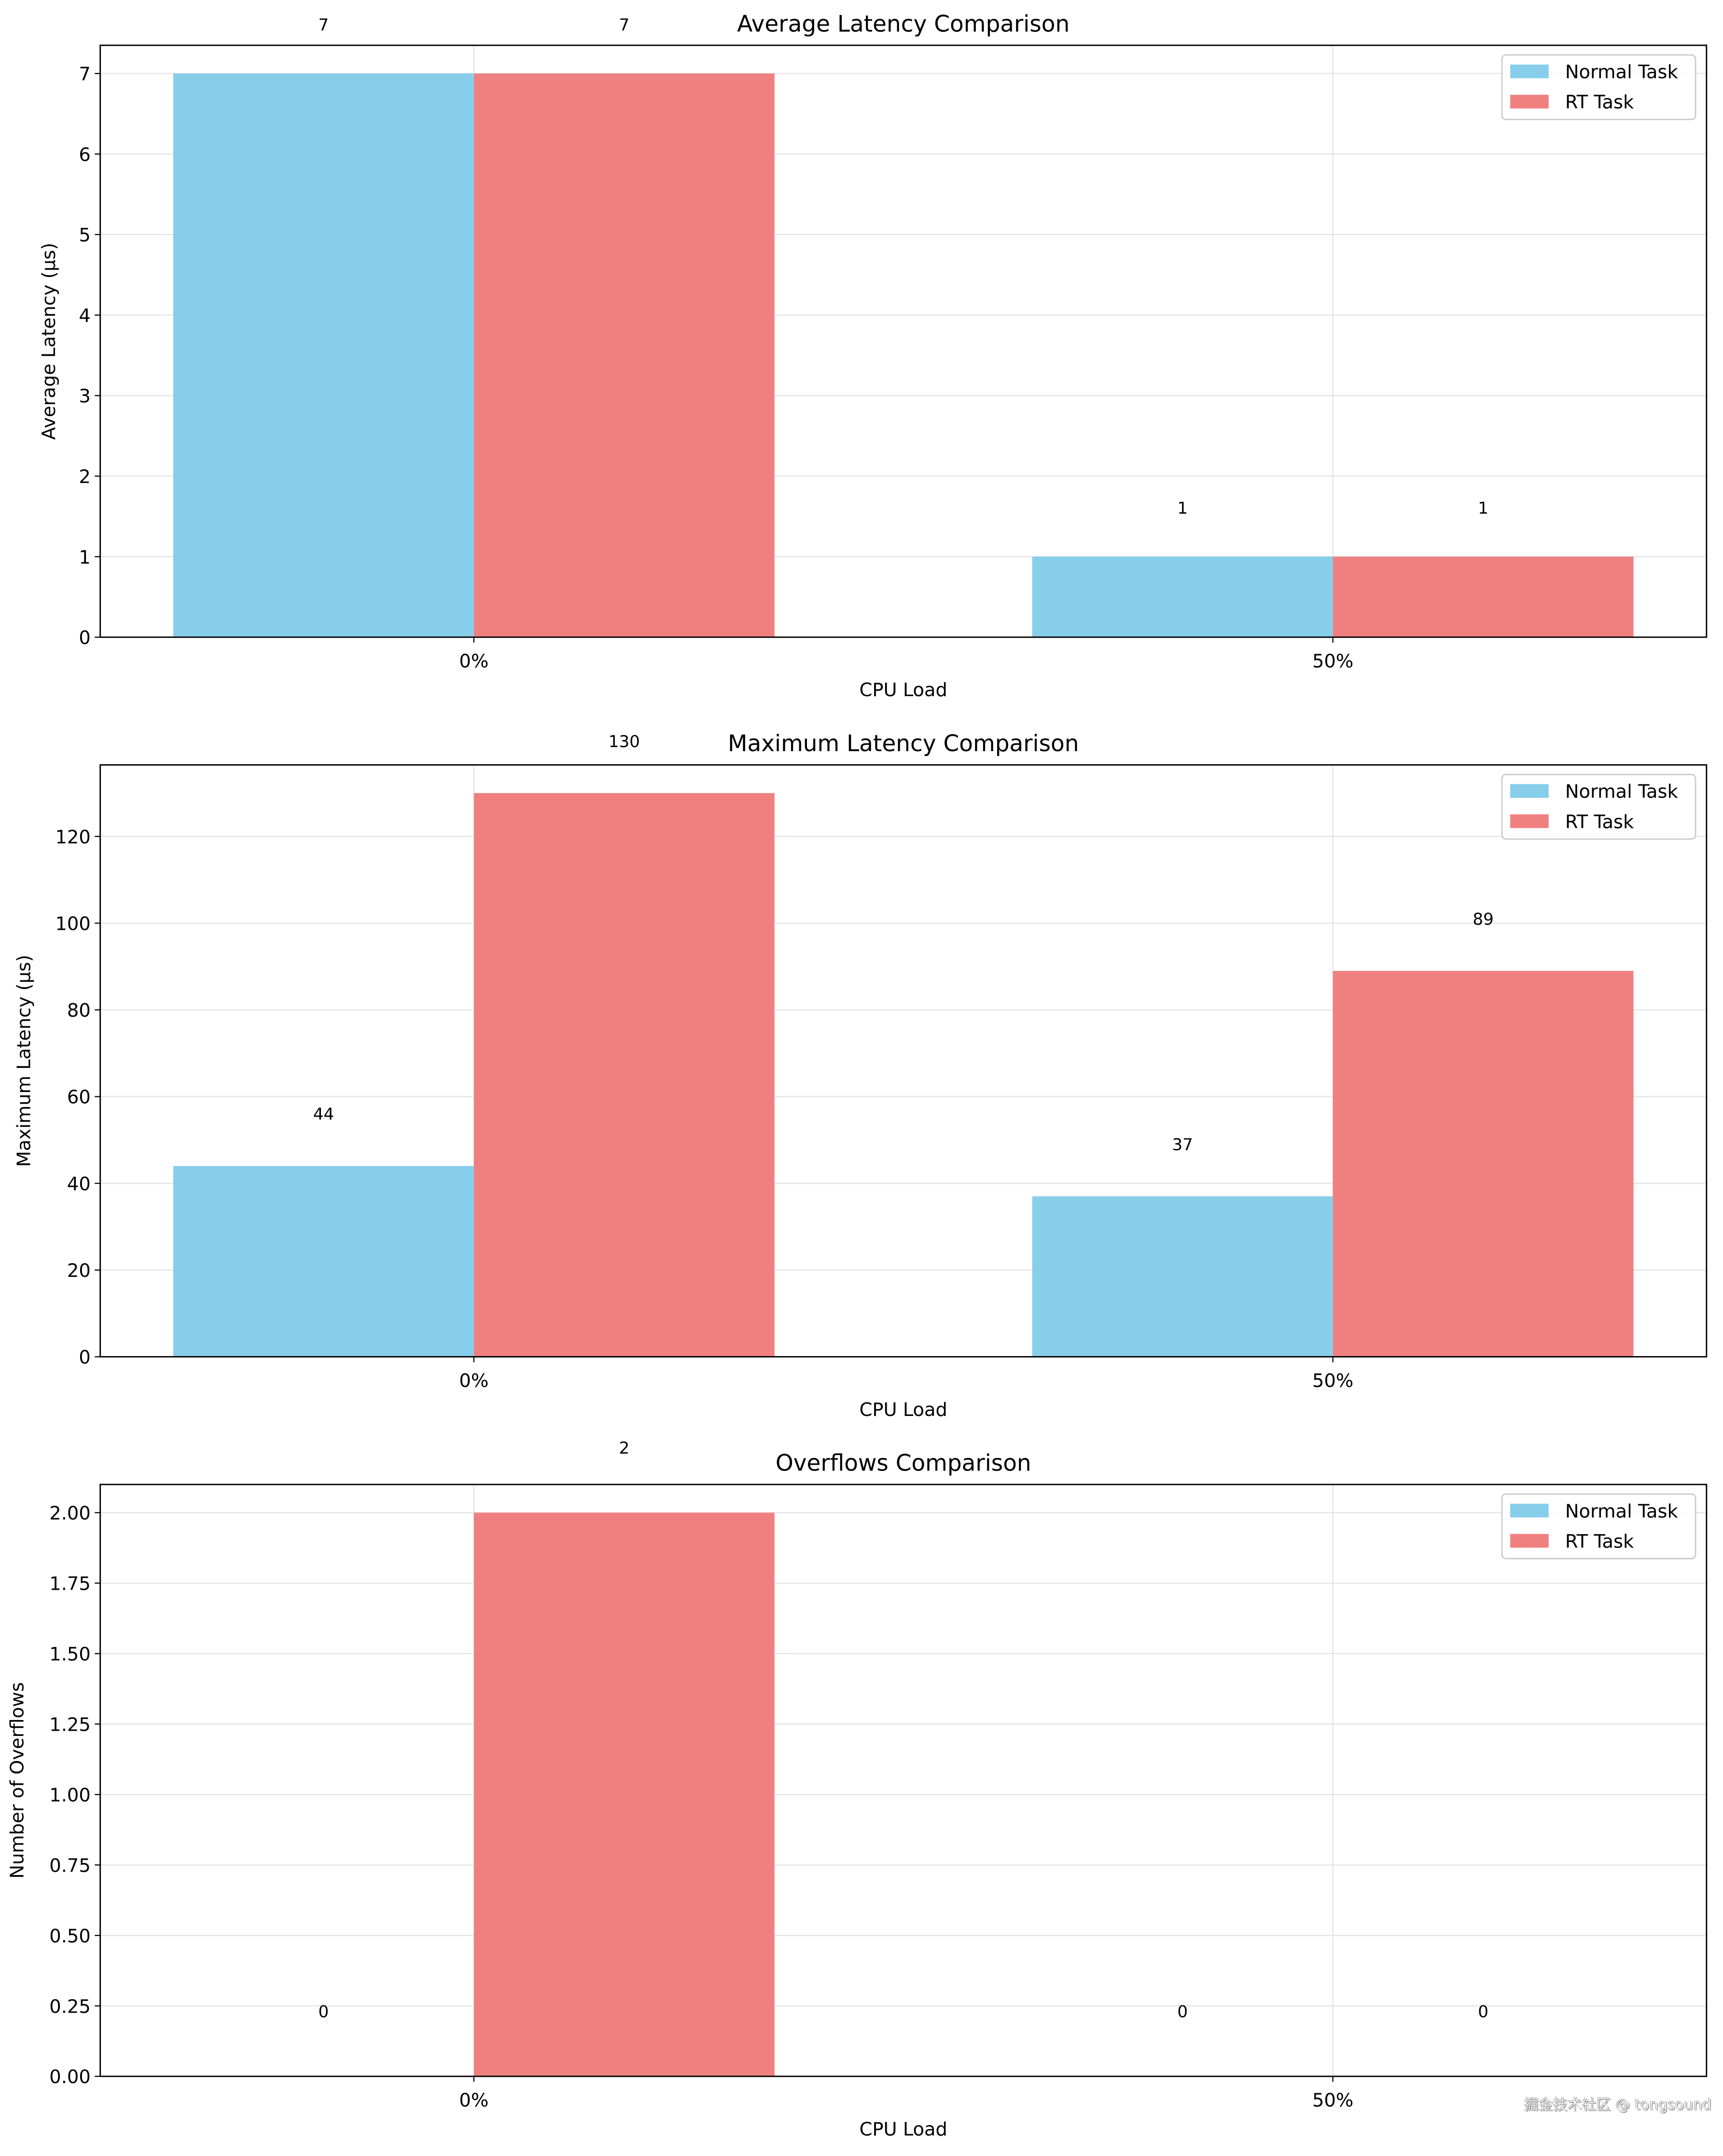 The height and width of the screenshot is (2156, 1723). Describe the element at coordinates (69, 1866) in the screenshot. I see `y-tick-label: 0.75` at that location.